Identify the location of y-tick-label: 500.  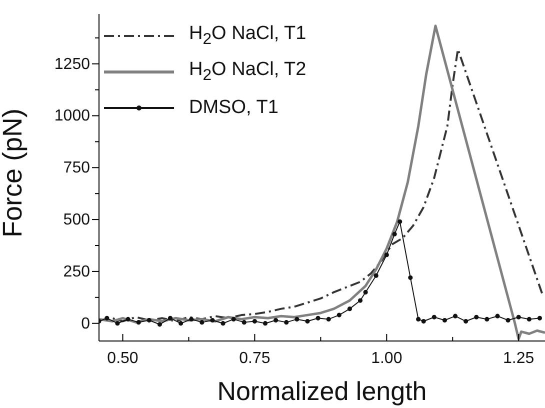
(76, 220).